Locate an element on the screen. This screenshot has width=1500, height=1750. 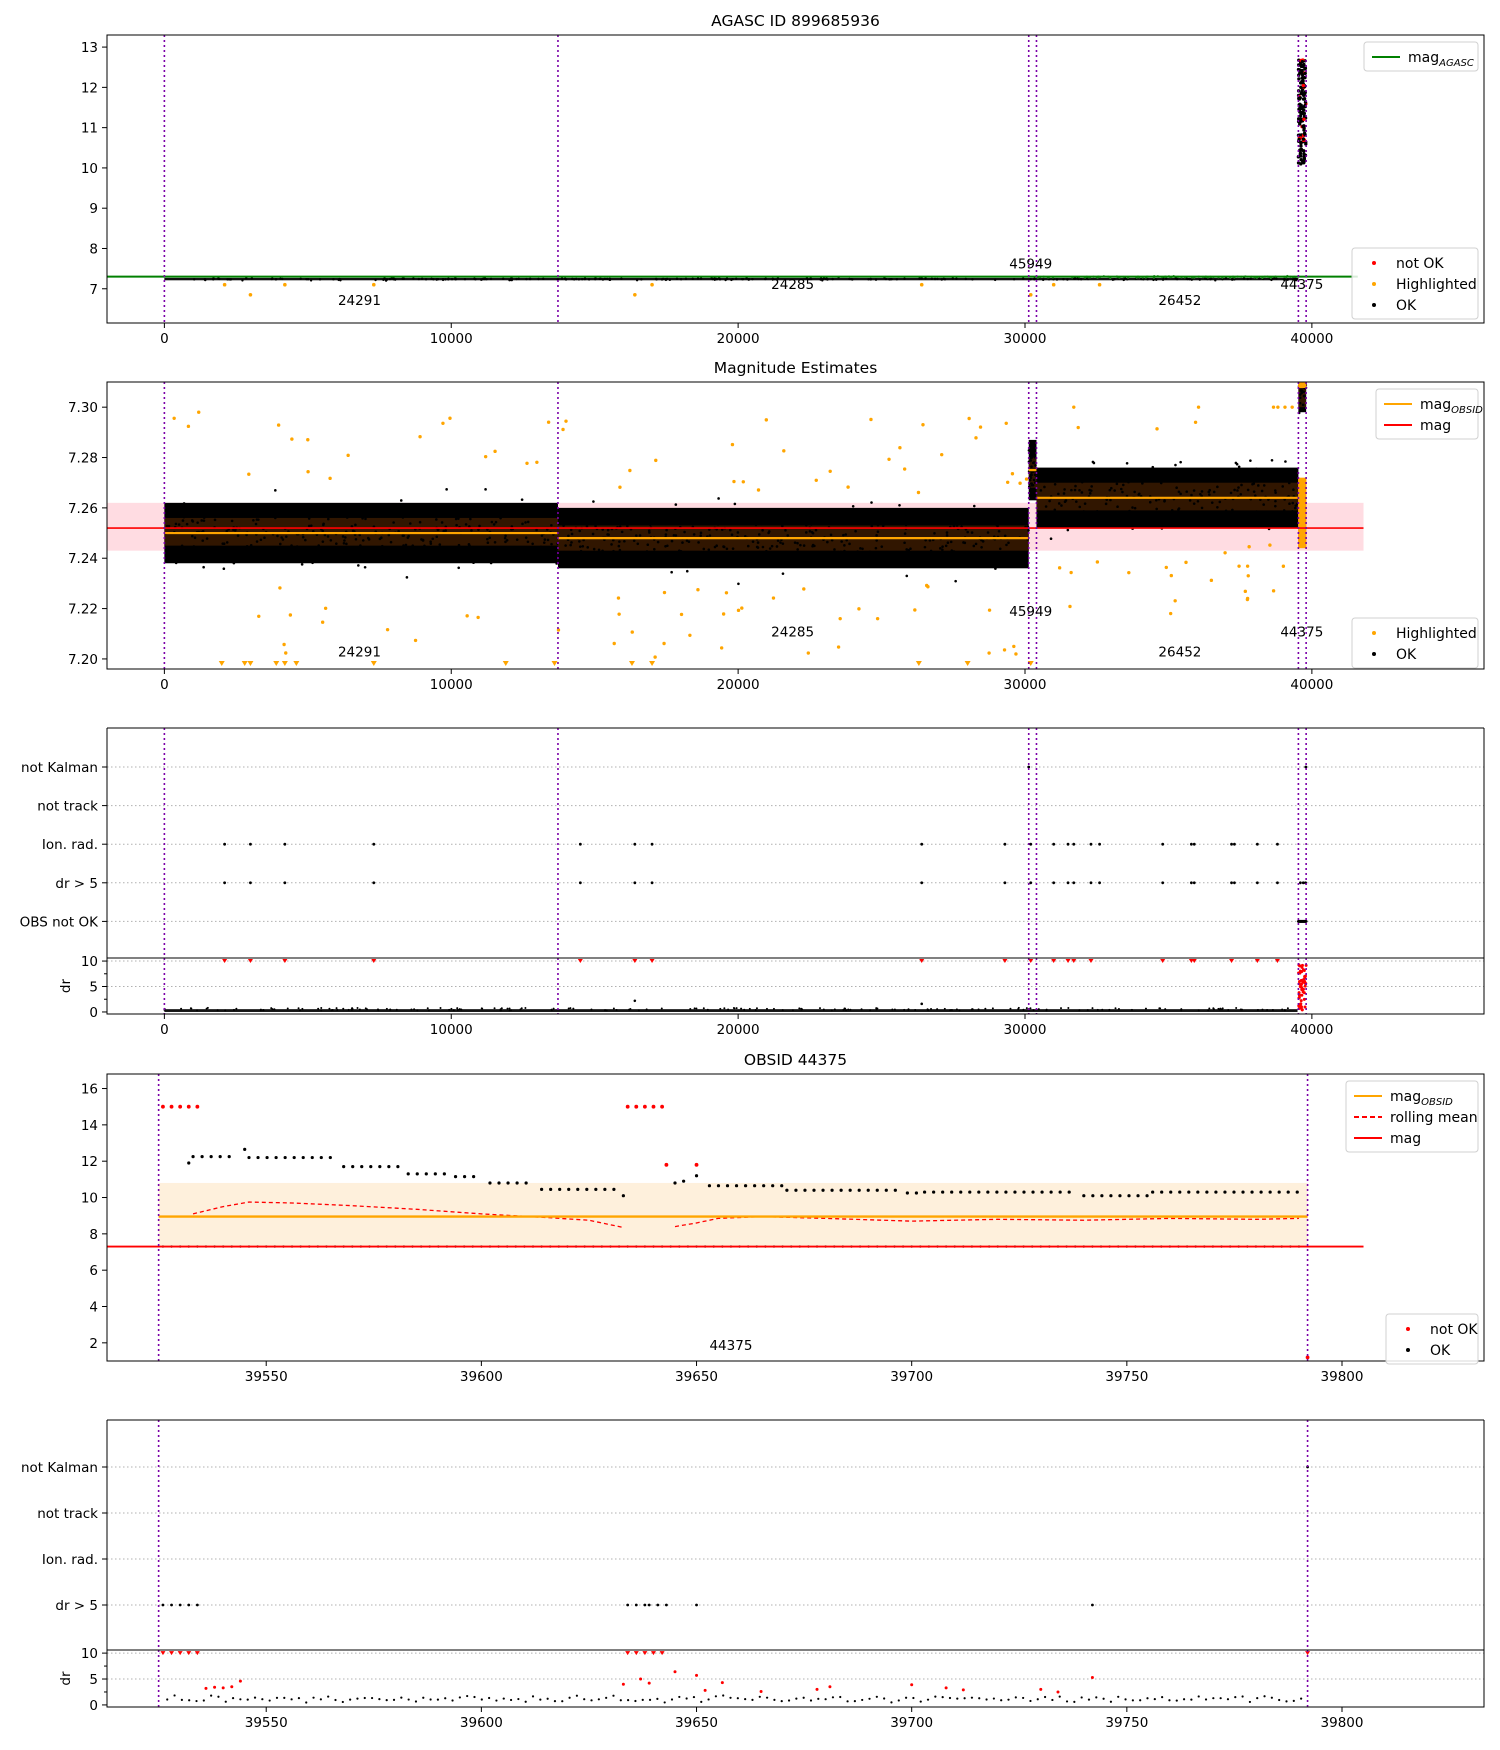
not-ok-point is located at coordinates (188, 1106).